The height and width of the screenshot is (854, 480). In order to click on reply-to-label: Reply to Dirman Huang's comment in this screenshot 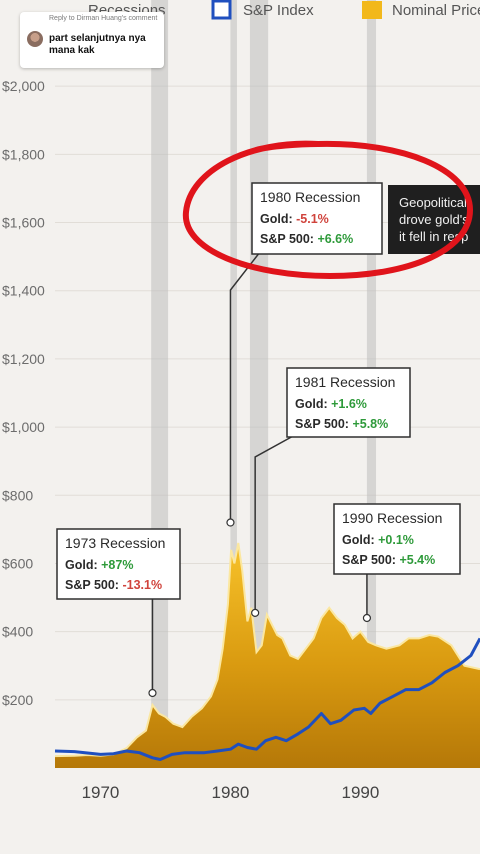, I will do `click(103, 18)`.